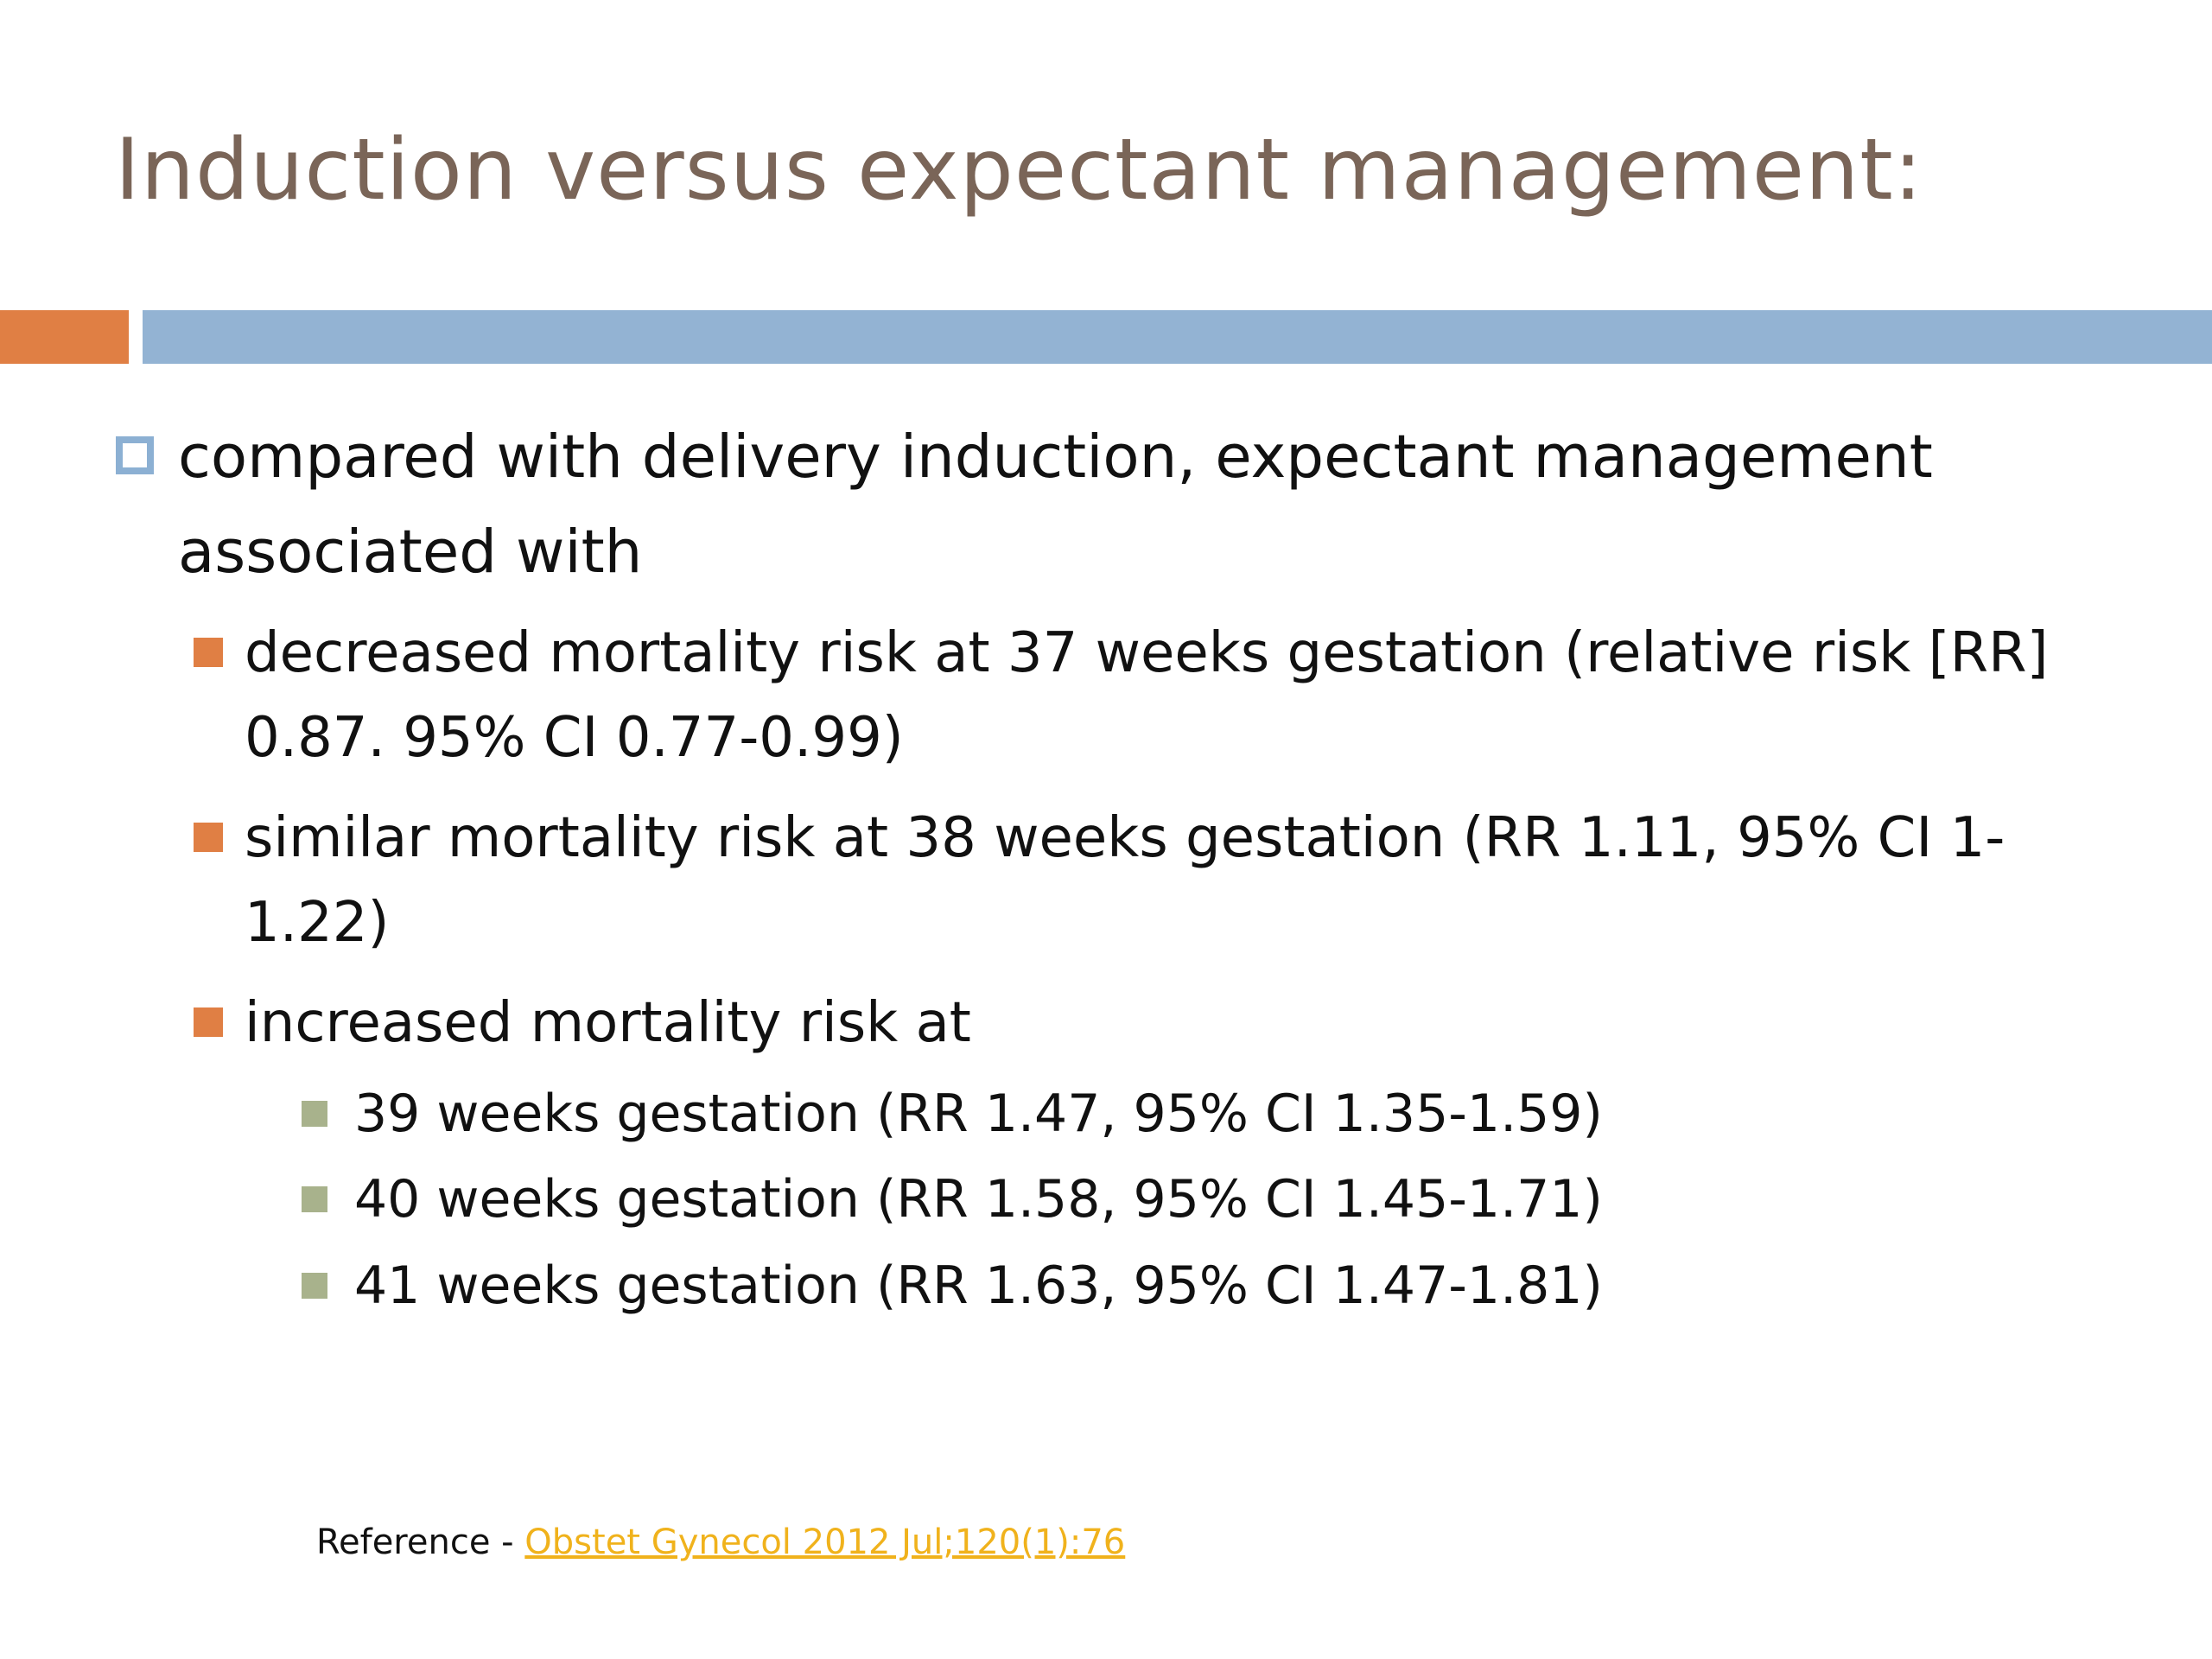  I want to click on reference-label: Reference -, so click(420, 1542).